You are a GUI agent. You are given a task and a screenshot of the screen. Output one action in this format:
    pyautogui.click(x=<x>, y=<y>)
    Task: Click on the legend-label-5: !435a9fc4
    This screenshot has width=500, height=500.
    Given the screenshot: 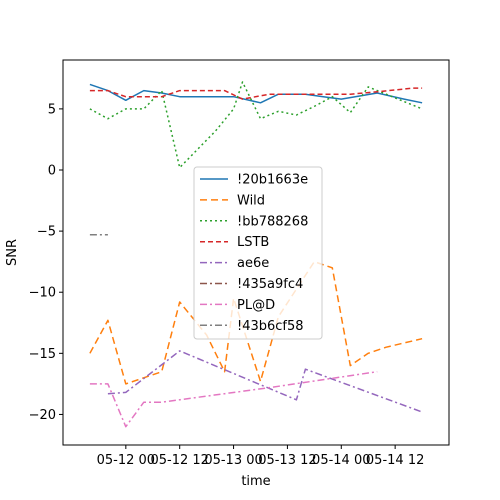 What is the action you would take?
    pyautogui.click(x=270, y=284)
    